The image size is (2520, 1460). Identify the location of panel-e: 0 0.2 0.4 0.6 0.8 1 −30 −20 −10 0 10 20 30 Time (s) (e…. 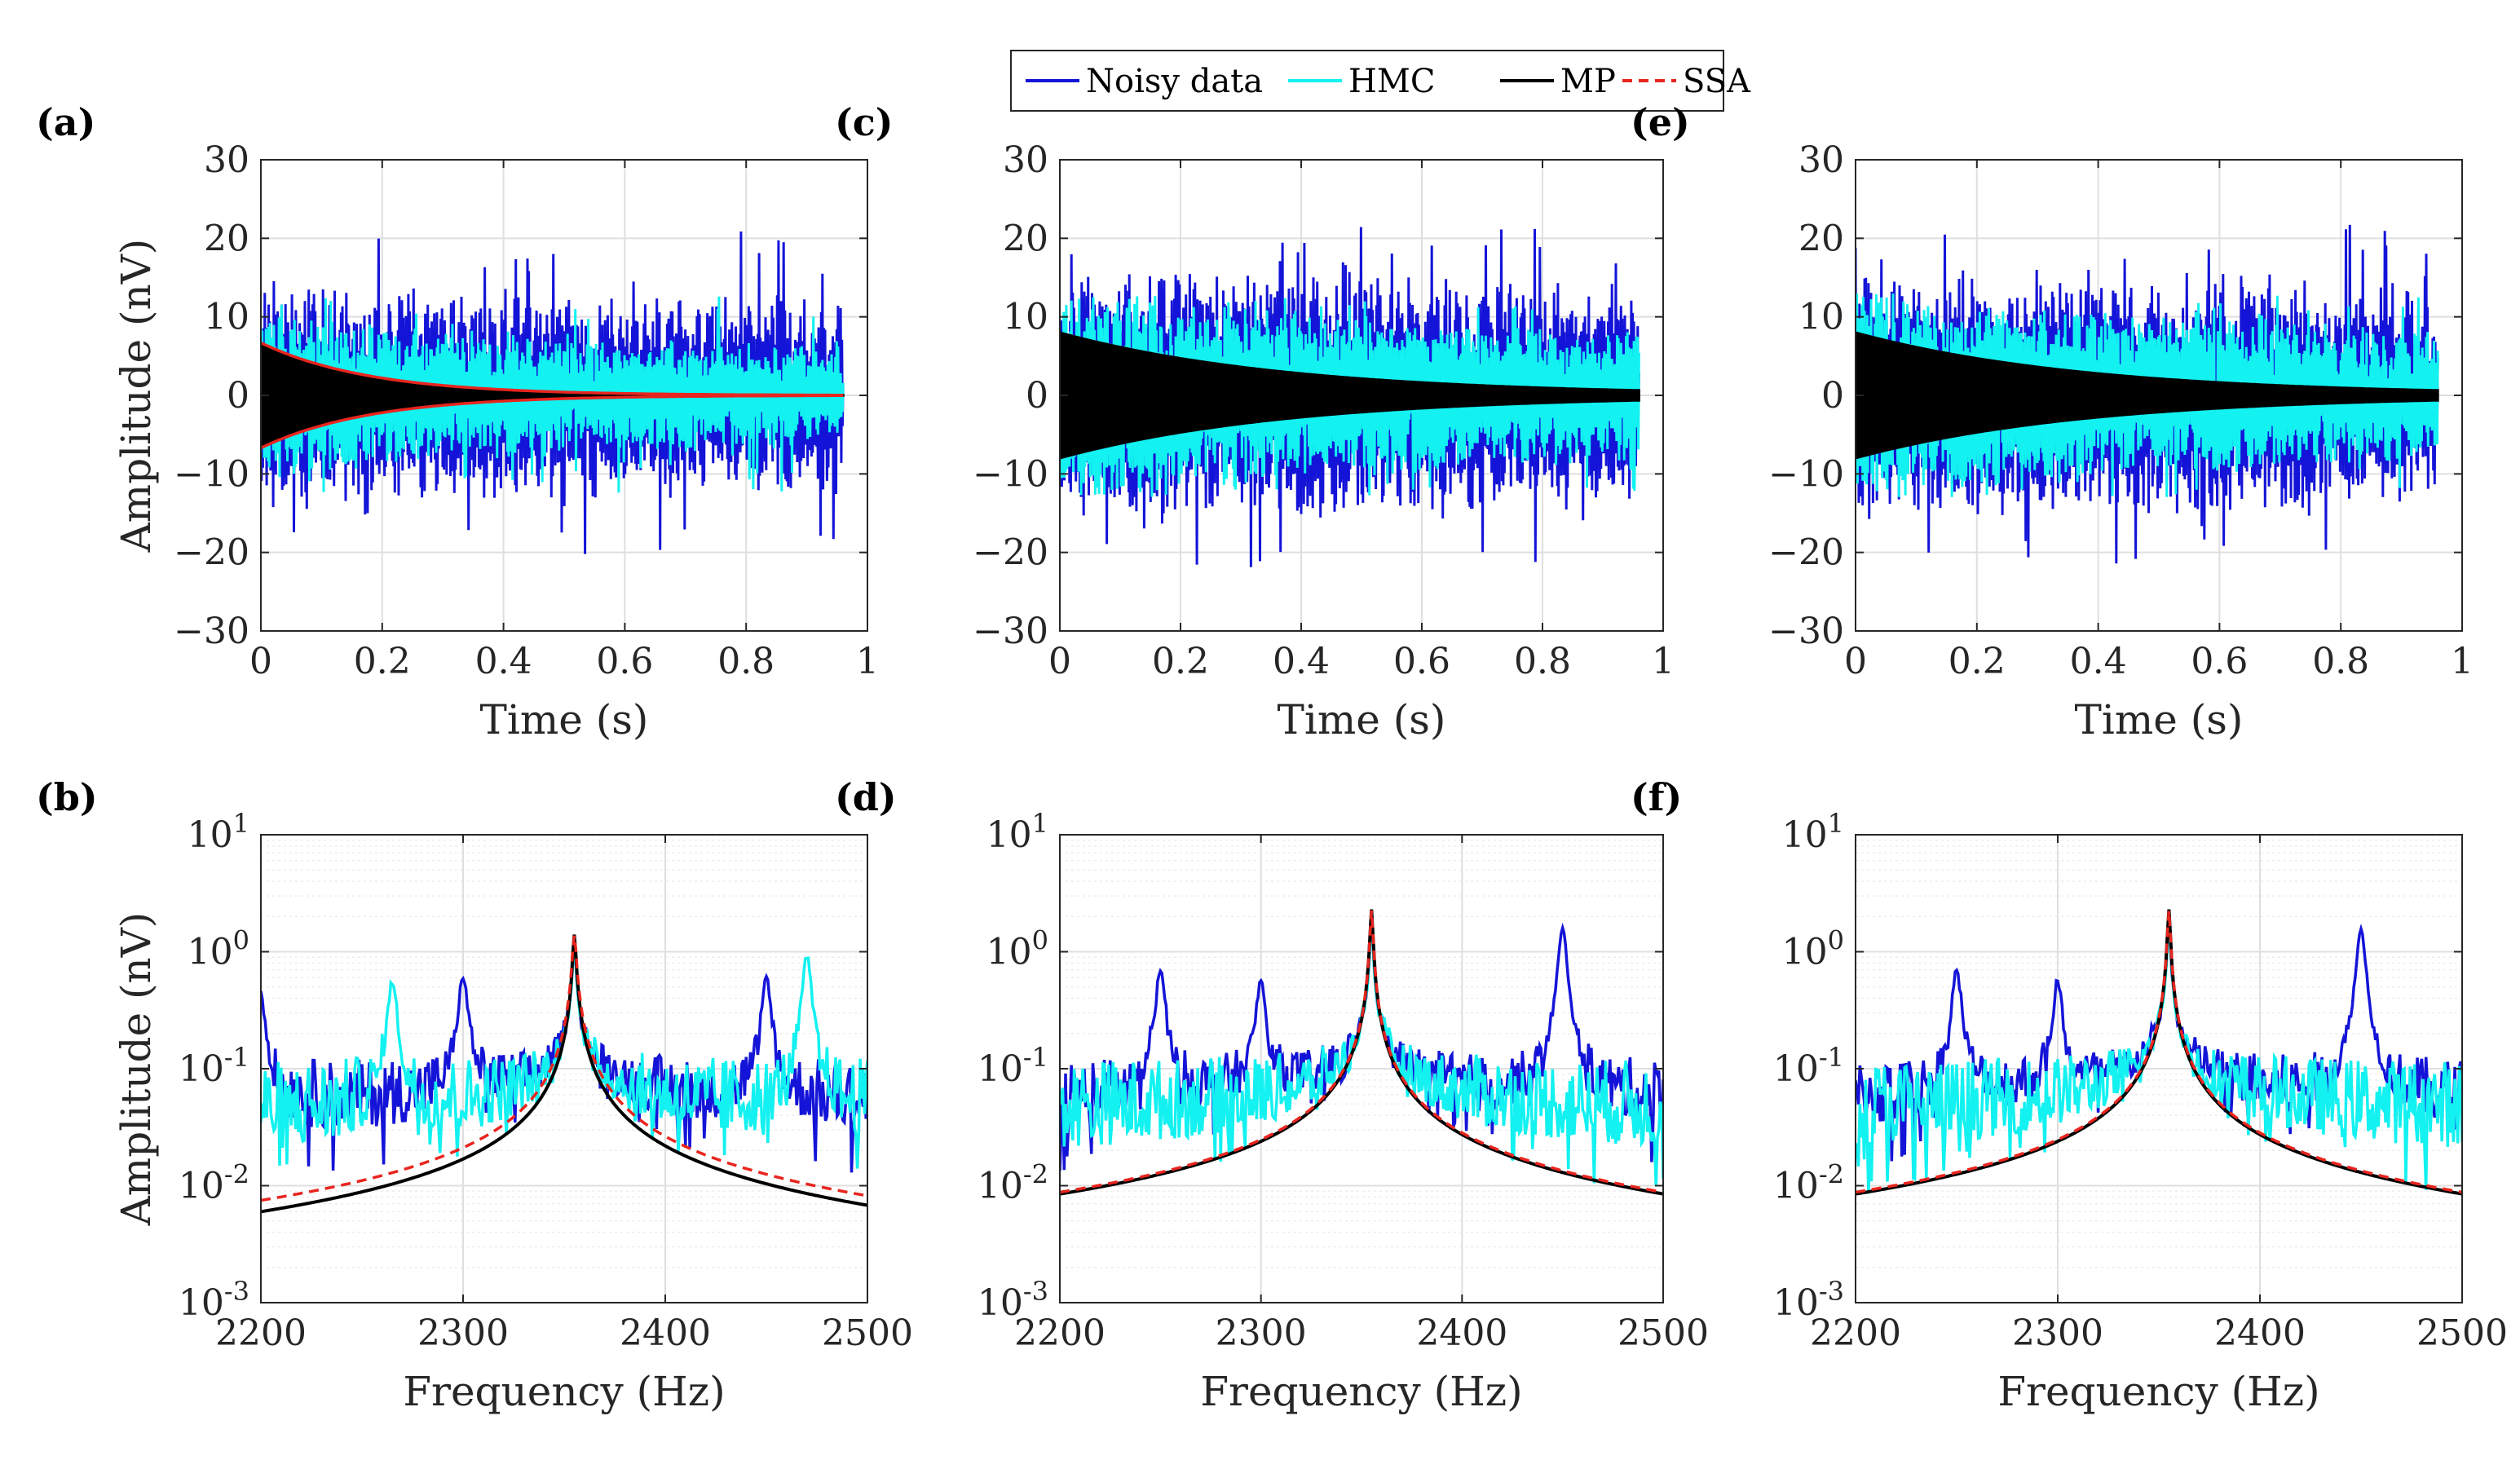
(2053, 422).